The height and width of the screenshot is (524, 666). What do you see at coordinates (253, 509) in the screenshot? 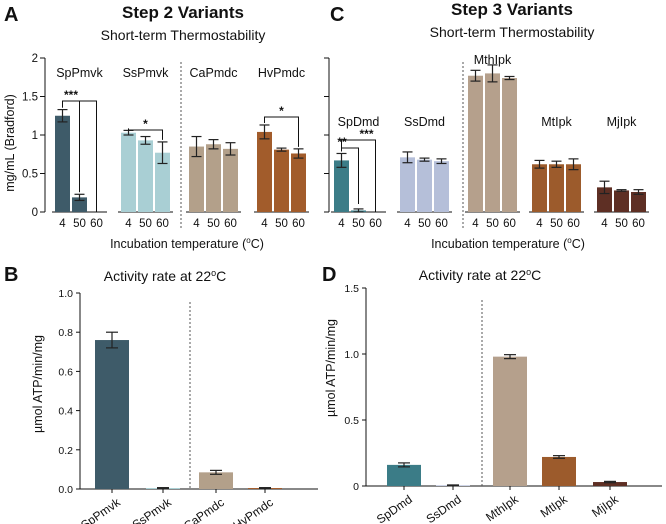
I see `category-label: HvPmdc` at bounding box center [253, 509].